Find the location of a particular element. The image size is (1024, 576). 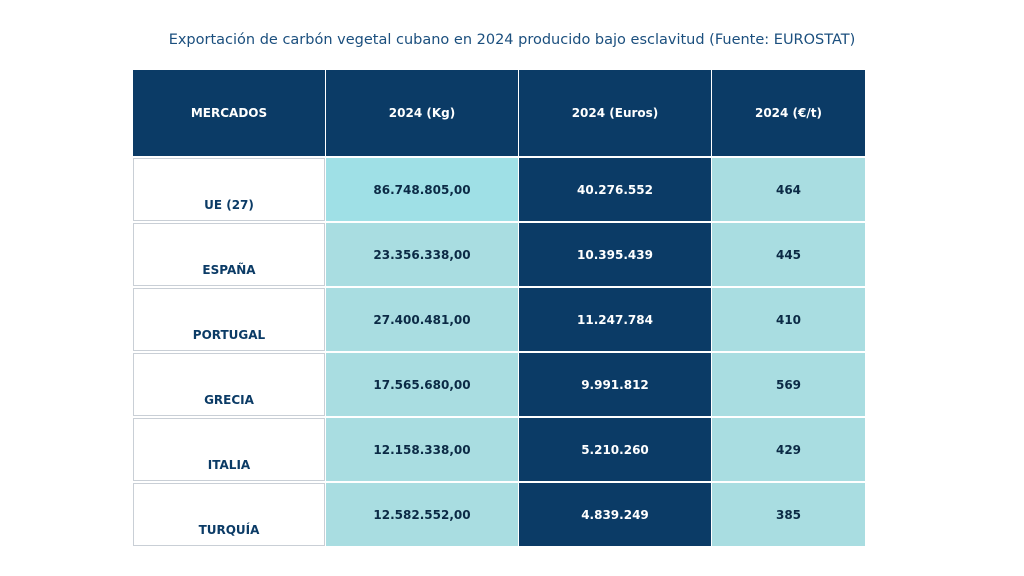

data-cell: 5.210.260 is located at coordinates (615, 449).